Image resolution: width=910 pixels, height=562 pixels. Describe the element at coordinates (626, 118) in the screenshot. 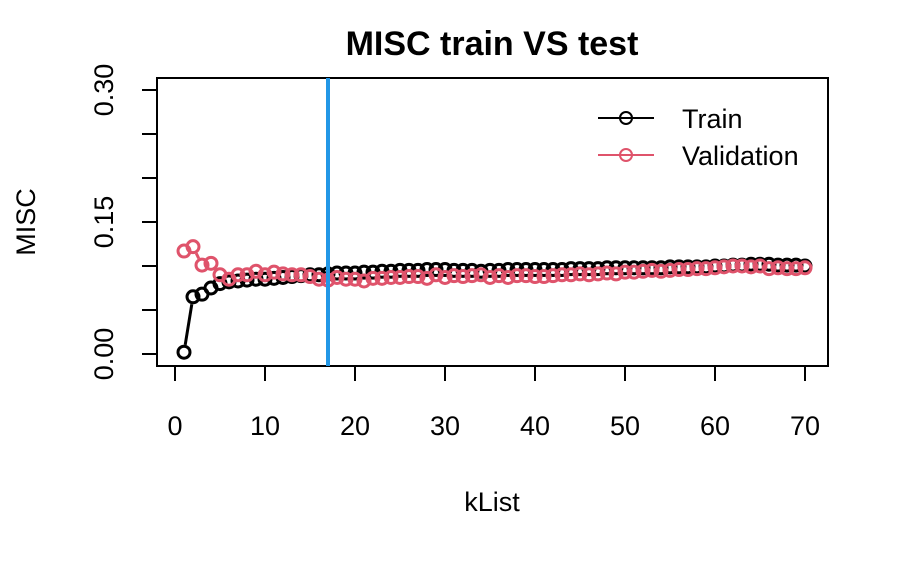

I see `legend-marker-train` at that location.